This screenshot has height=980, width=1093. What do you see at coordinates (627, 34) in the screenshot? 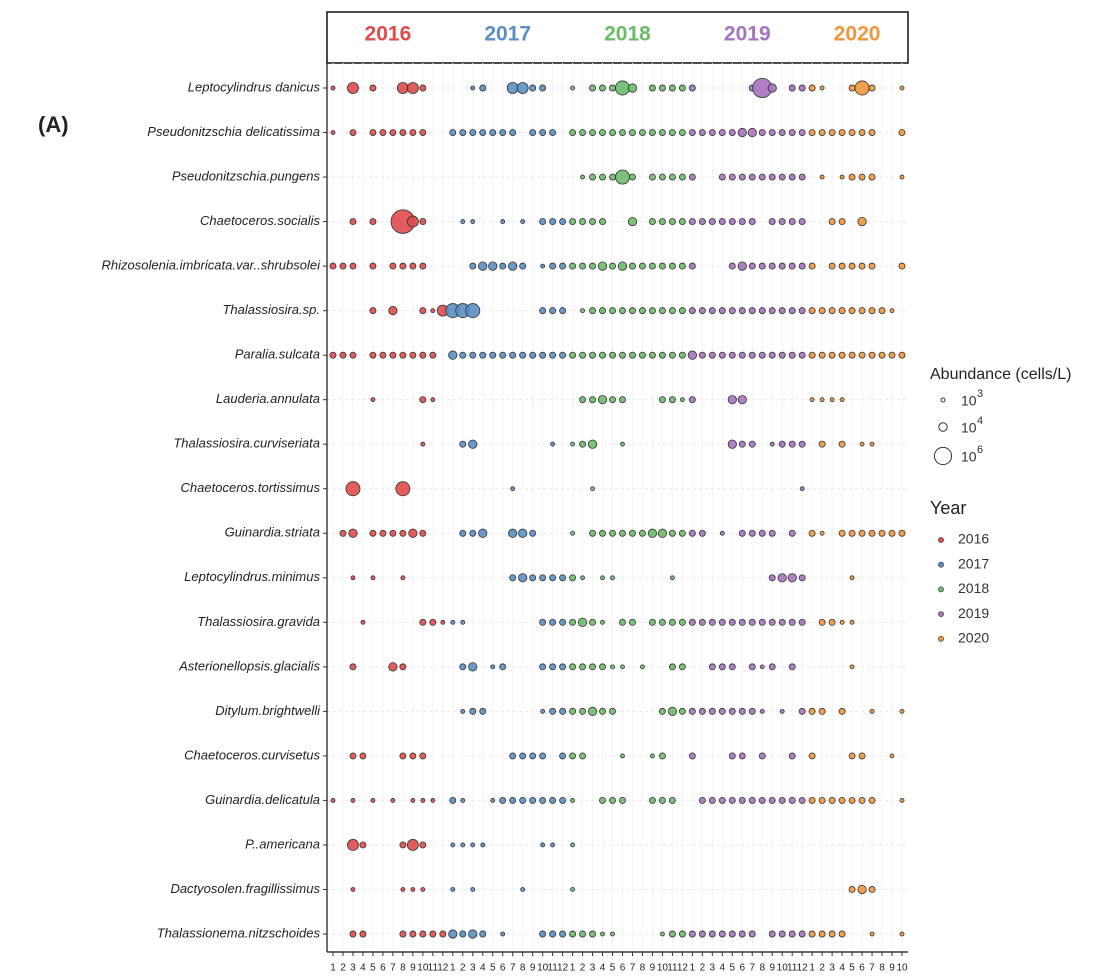
I see `year-header: 2018` at bounding box center [627, 34].